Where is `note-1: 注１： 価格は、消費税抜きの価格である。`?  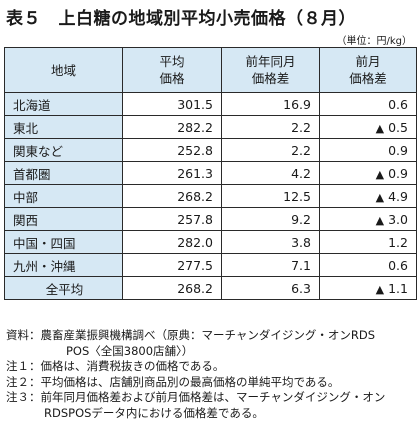 note-1: 注１： 価格は、消費税抜きの価格である。 is located at coordinates (115, 366).